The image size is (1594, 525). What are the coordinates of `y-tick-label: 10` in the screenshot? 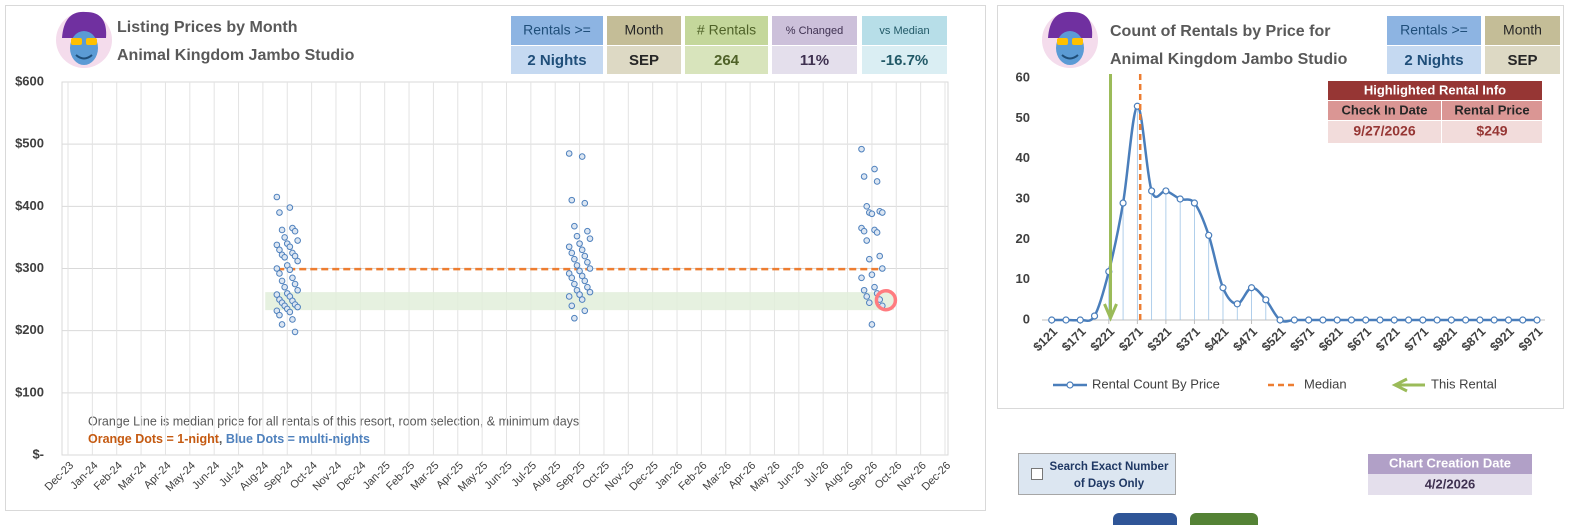 It's located at (1023, 278).